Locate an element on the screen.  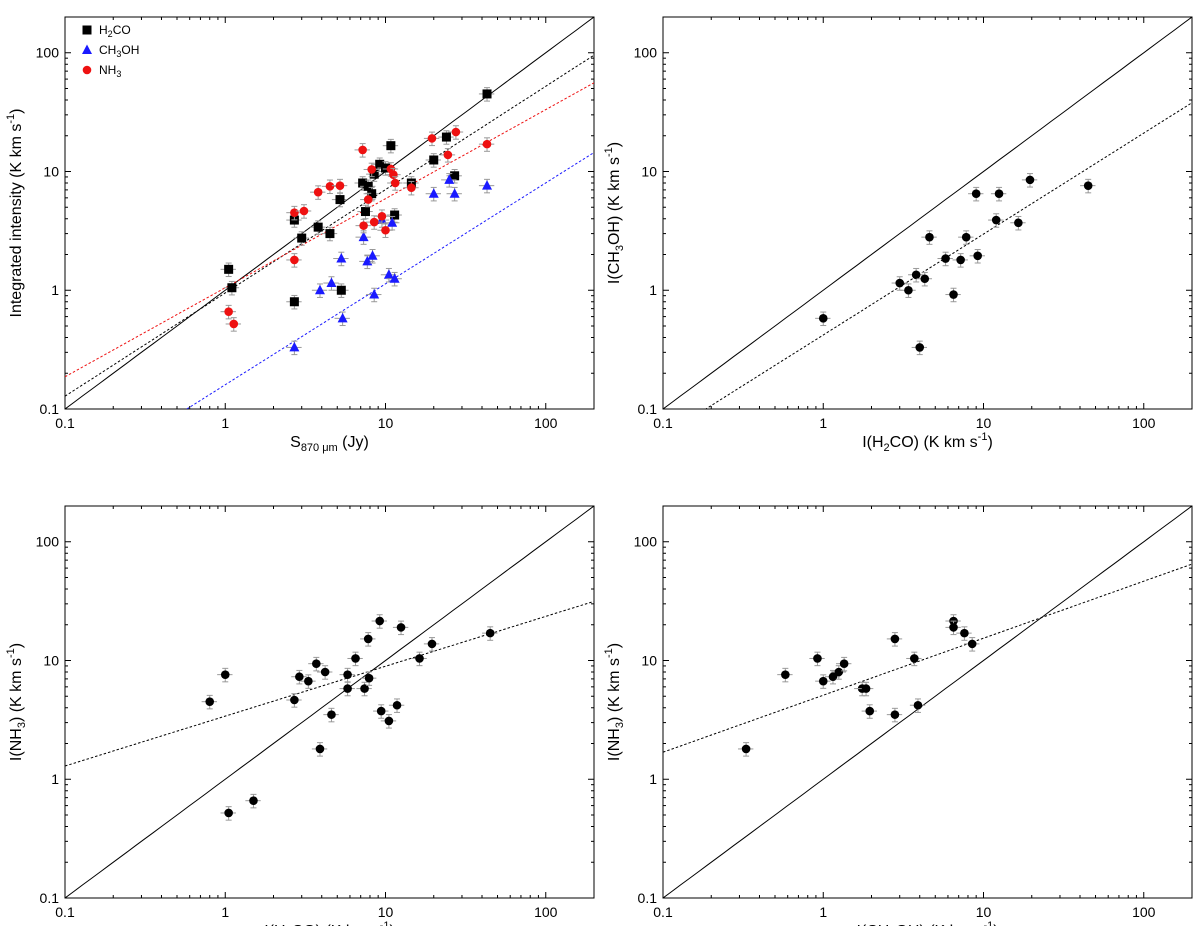
legend: H2CO CH3OH NH3 is located at coordinates (110, 51).